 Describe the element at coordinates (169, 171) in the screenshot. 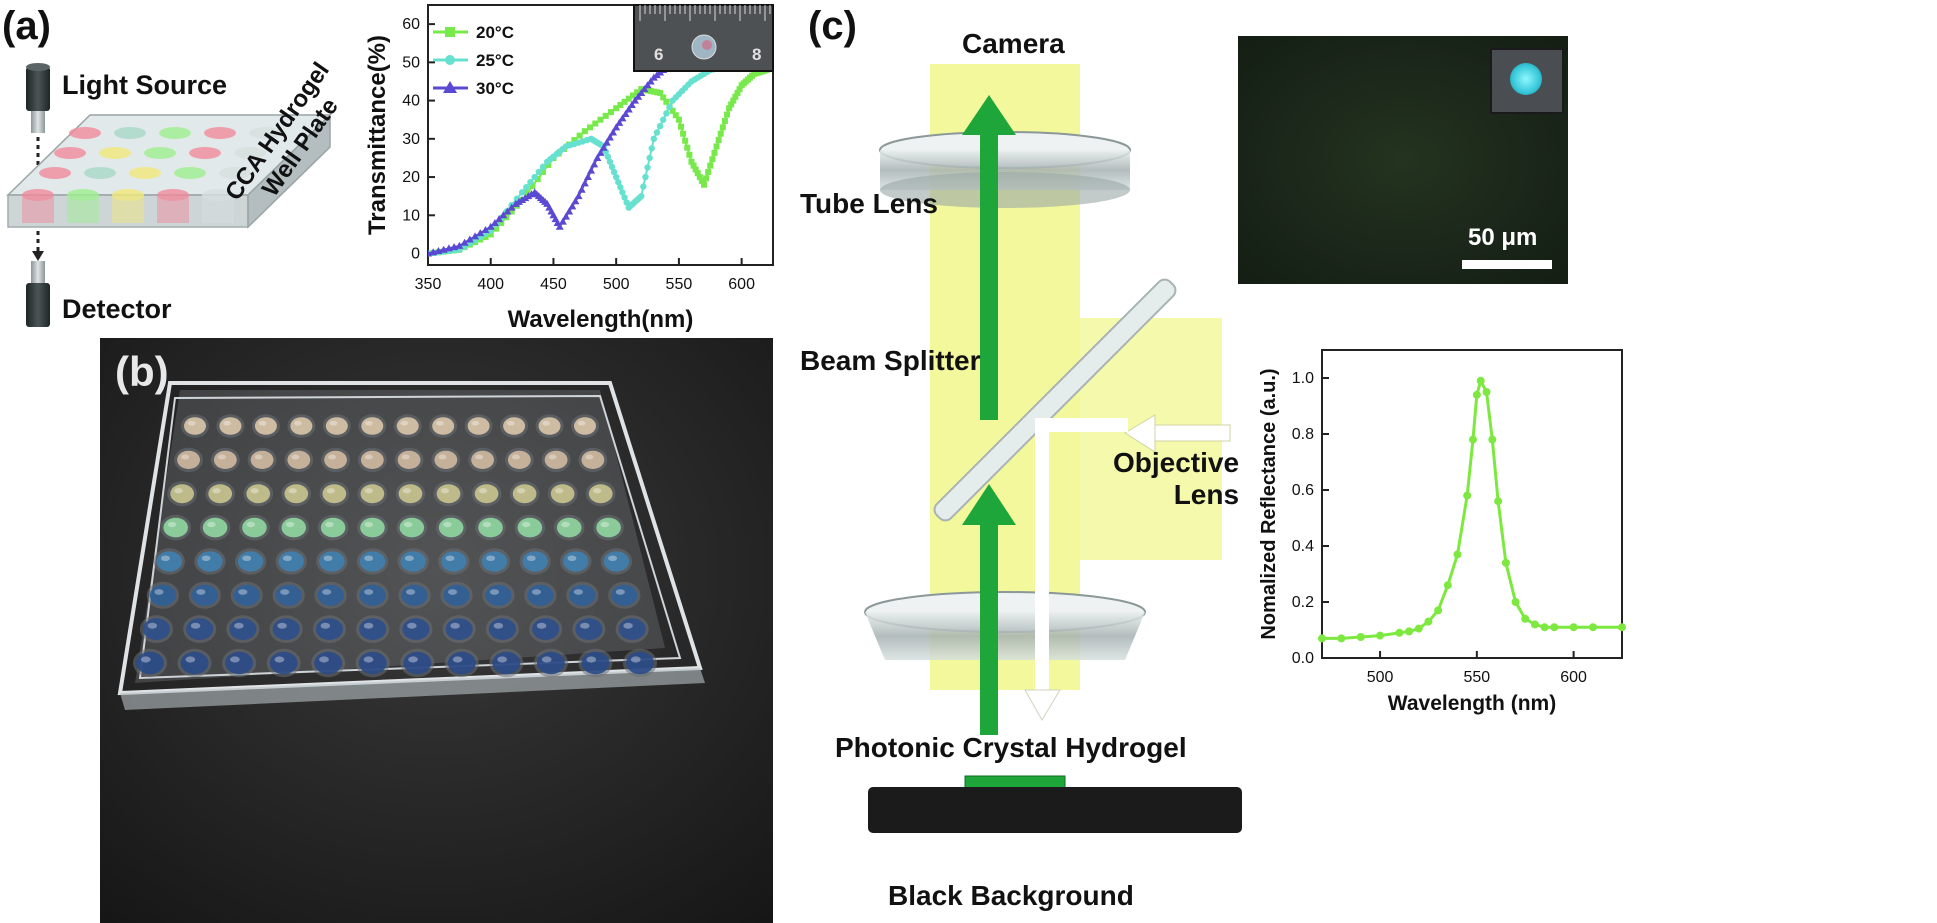

I see `well-plate-icon` at that location.